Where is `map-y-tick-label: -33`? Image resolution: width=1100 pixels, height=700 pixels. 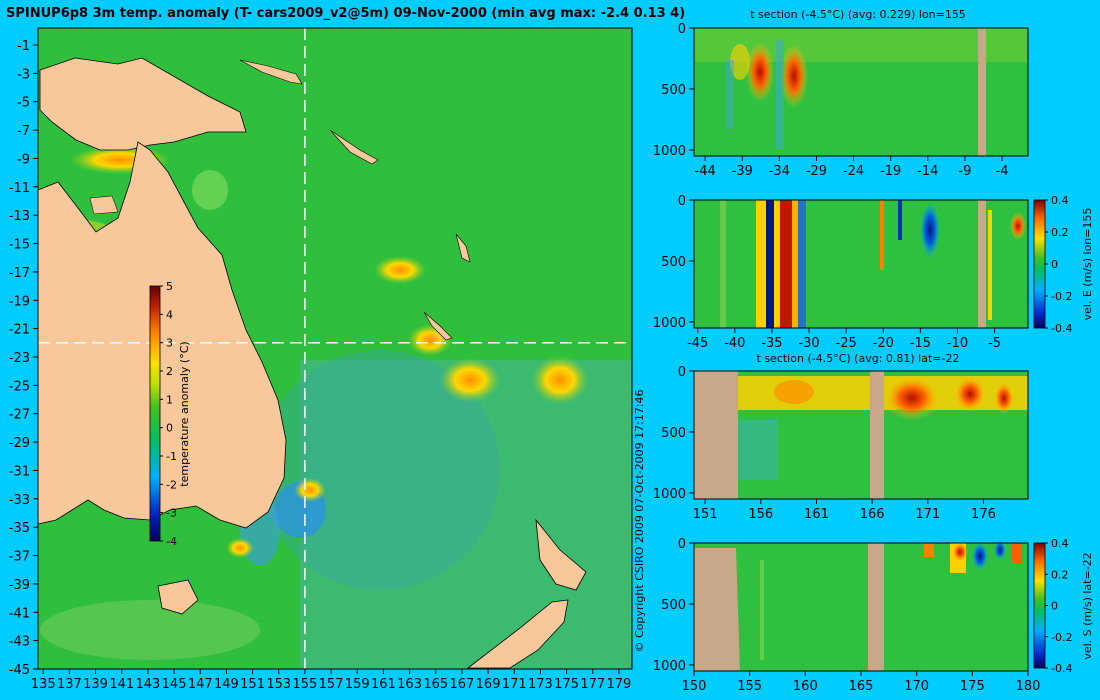 map-y-tick-label: -33 is located at coordinates (19, 500).